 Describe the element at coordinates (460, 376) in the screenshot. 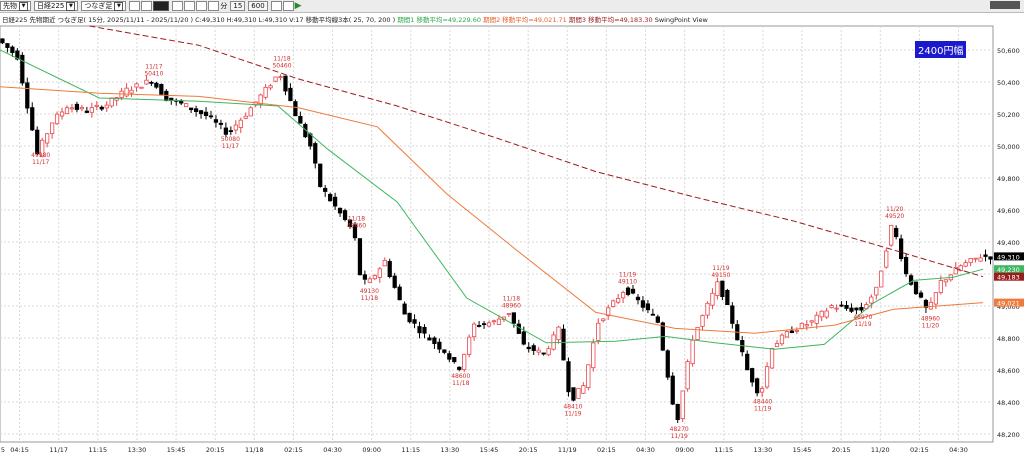

I see `swing-price-label: 48600` at that location.